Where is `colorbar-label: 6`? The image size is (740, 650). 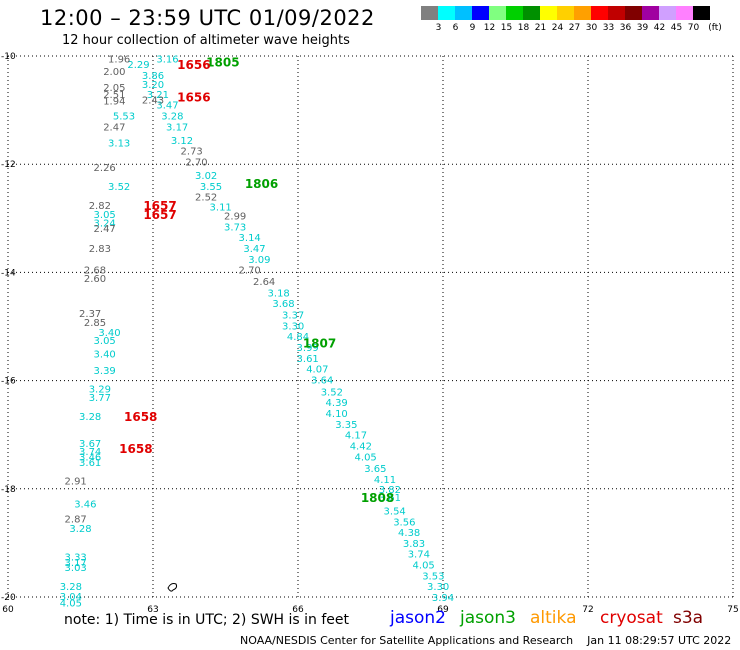
colorbar-label: 6 is located at coordinates (455, 28).